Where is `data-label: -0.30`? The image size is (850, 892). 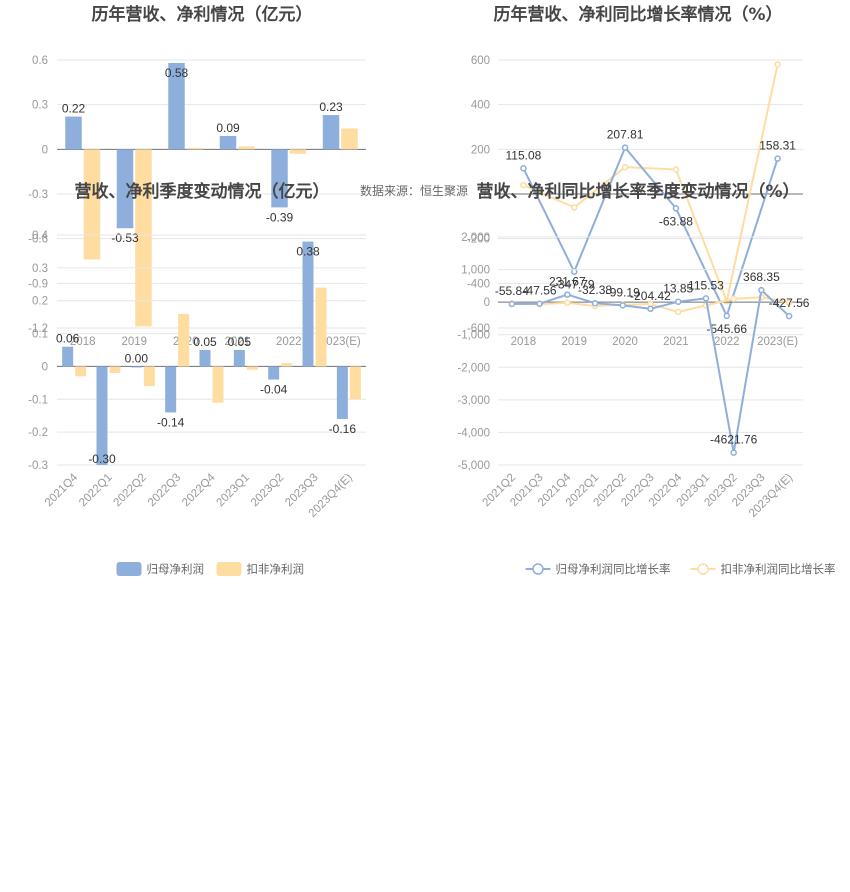 data-label: -0.30 is located at coordinates (102, 459).